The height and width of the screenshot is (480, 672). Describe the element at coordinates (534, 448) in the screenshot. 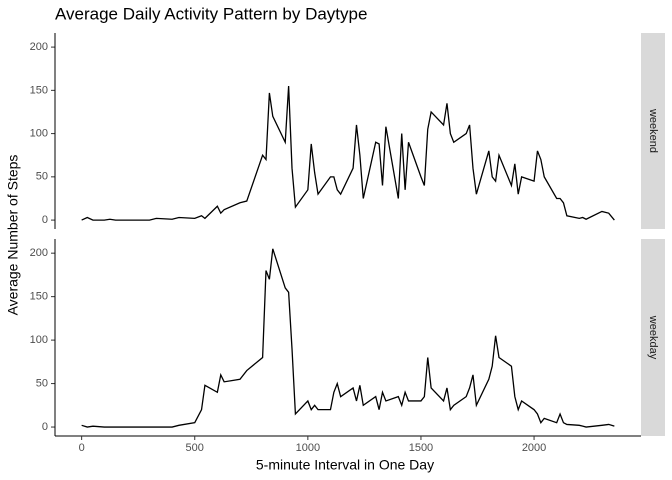

I see `x-tick-label: 2000` at that location.